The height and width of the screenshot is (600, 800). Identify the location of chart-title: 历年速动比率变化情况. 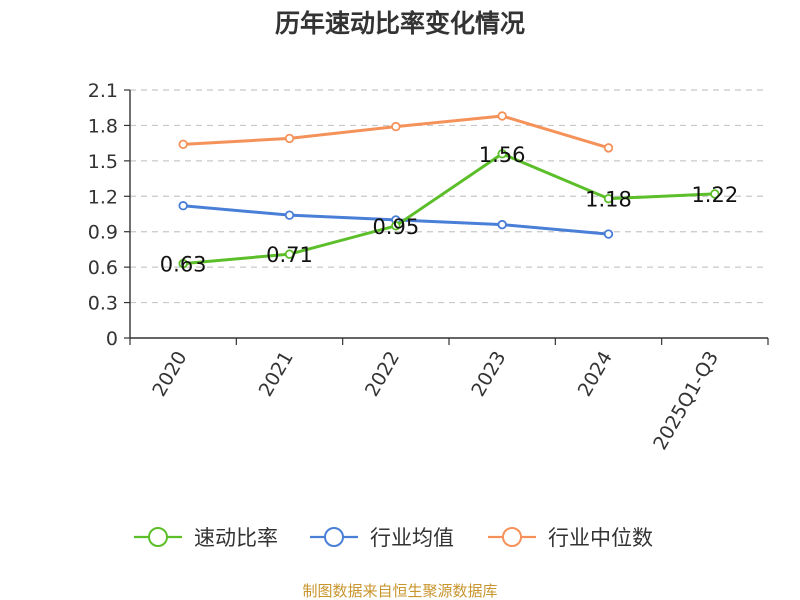
(400, 23).